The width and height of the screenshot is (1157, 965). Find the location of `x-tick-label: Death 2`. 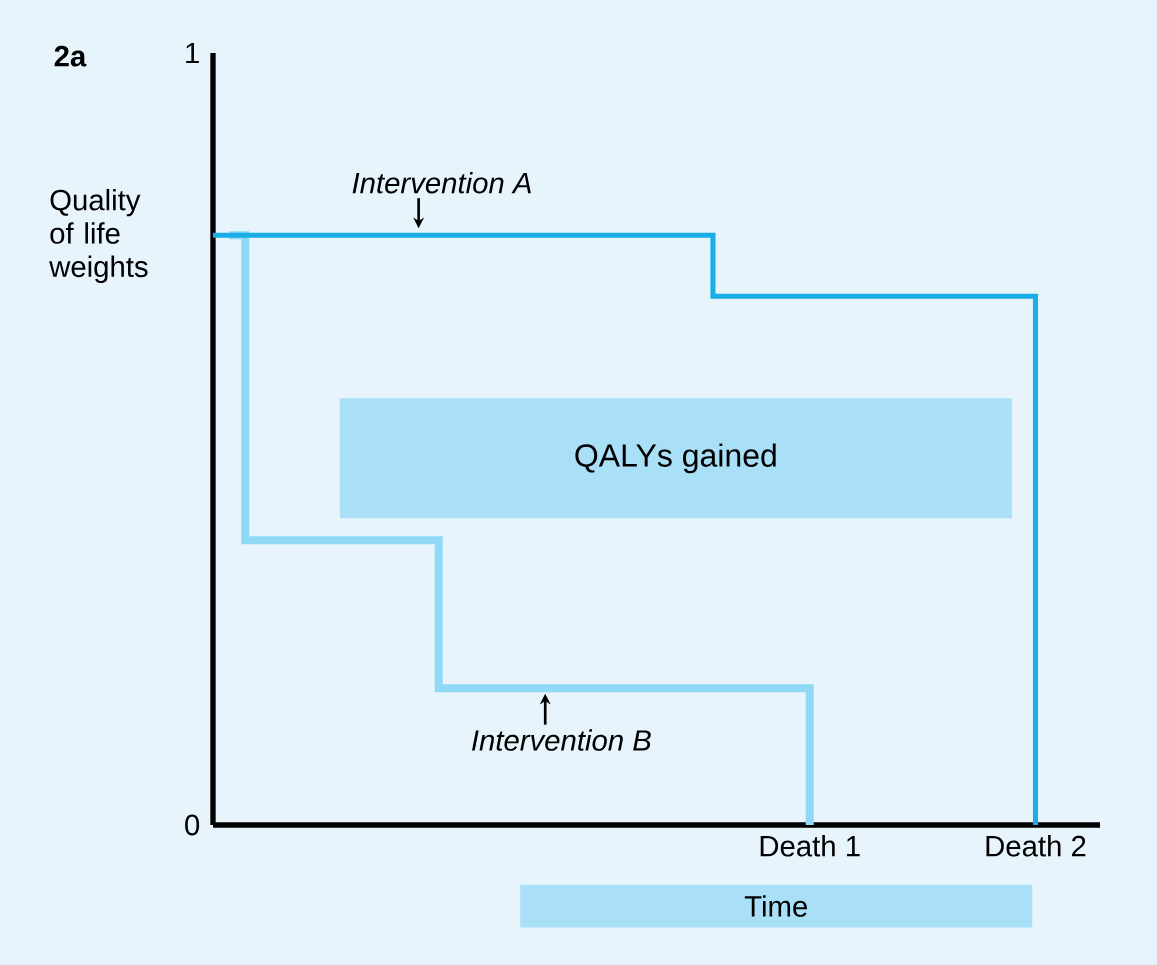

x-tick-label: Death 2 is located at coordinates (1036, 846).